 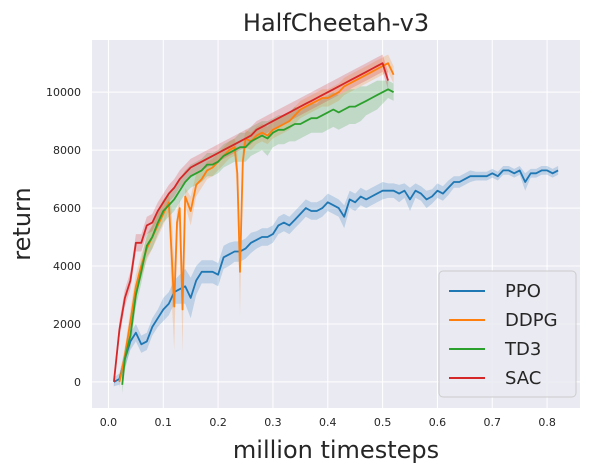 I want to click on x-tick-label: 0.0, so click(x=109, y=422).